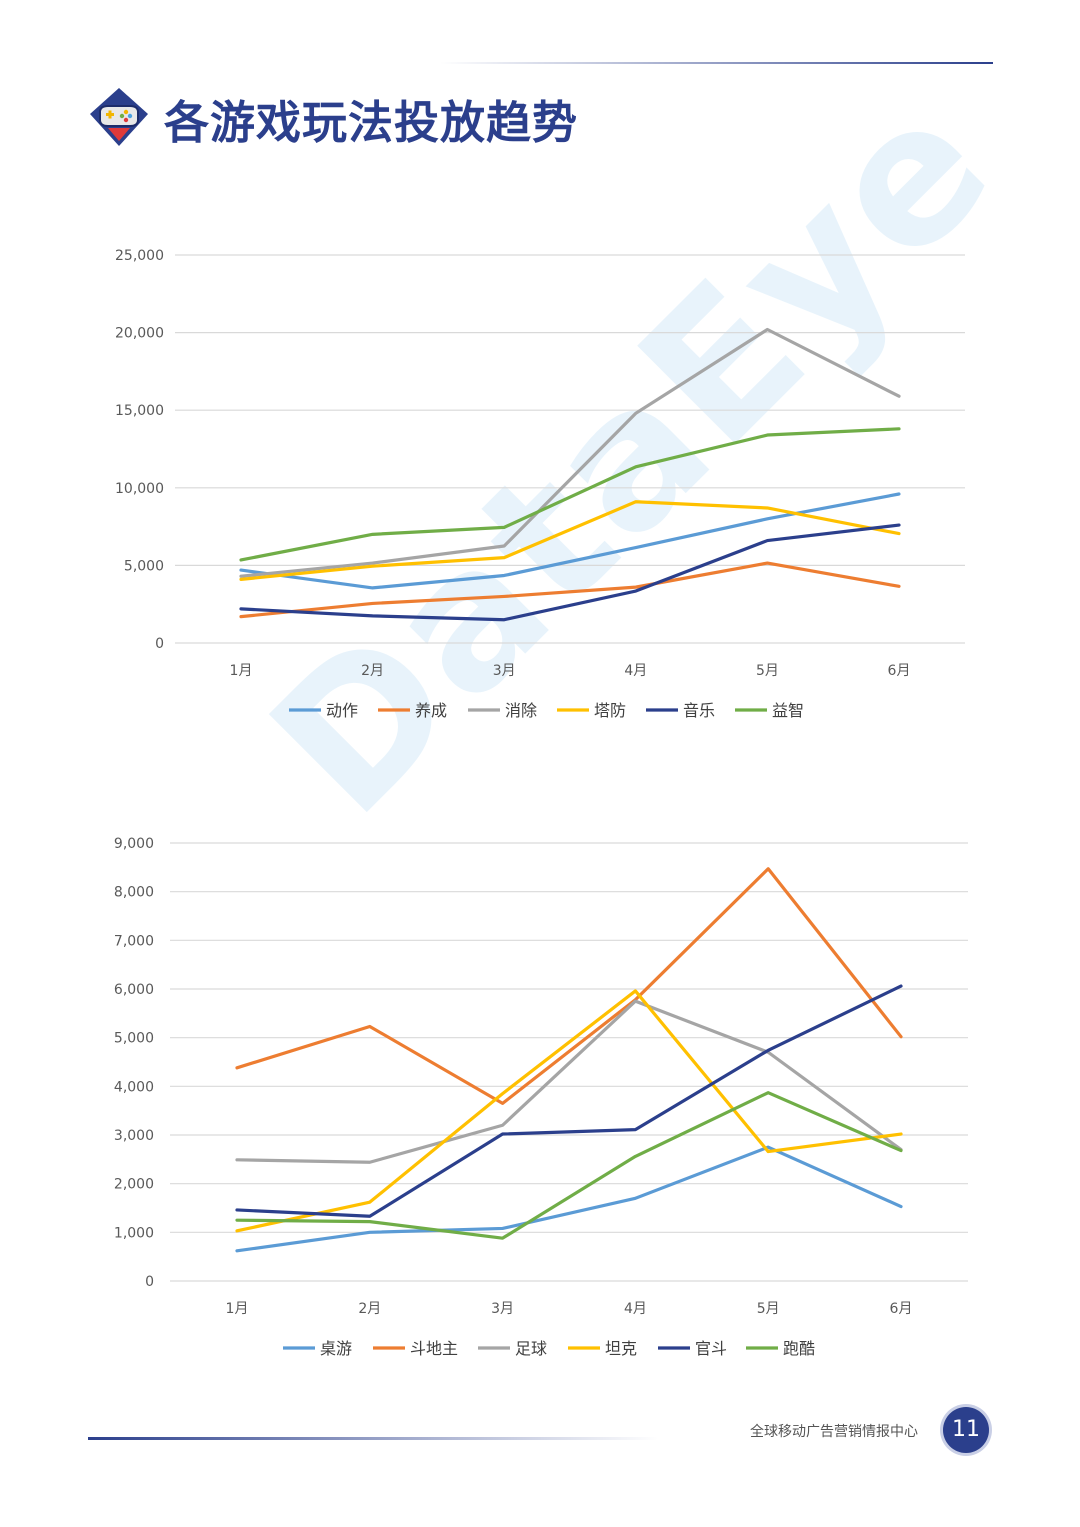  I want to click on legend-label: 桌游, so click(336, 1348).